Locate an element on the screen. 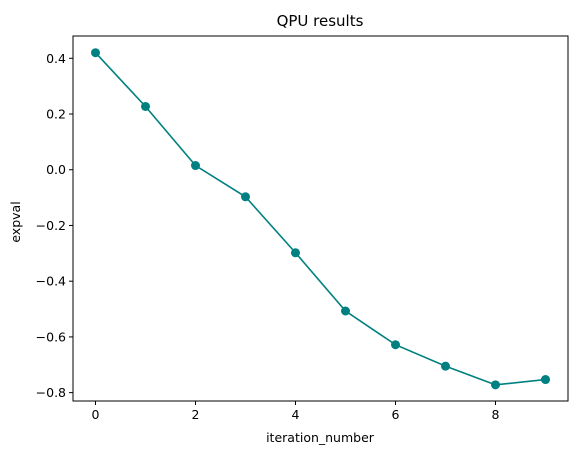 The height and width of the screenshot is (455, 578). y-tick-label: −0.6 is located at coordinates (51, 336).